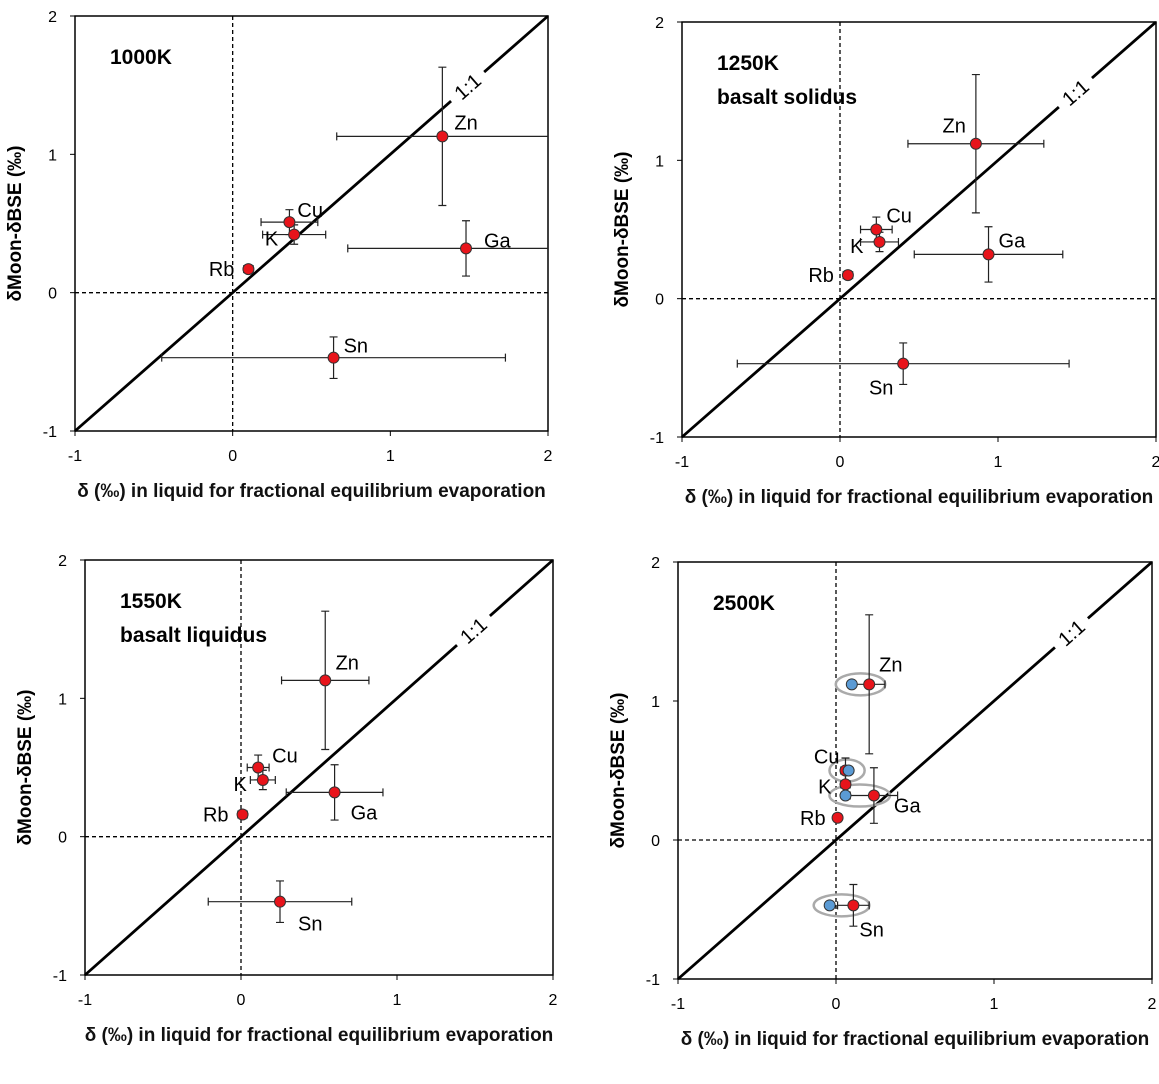 This screenshot has height=1084, width=1159. What do you see at coordinates (141, 57) in the screenshot?
I see `panel-title: 1000K` at bounding box center [141, 57].